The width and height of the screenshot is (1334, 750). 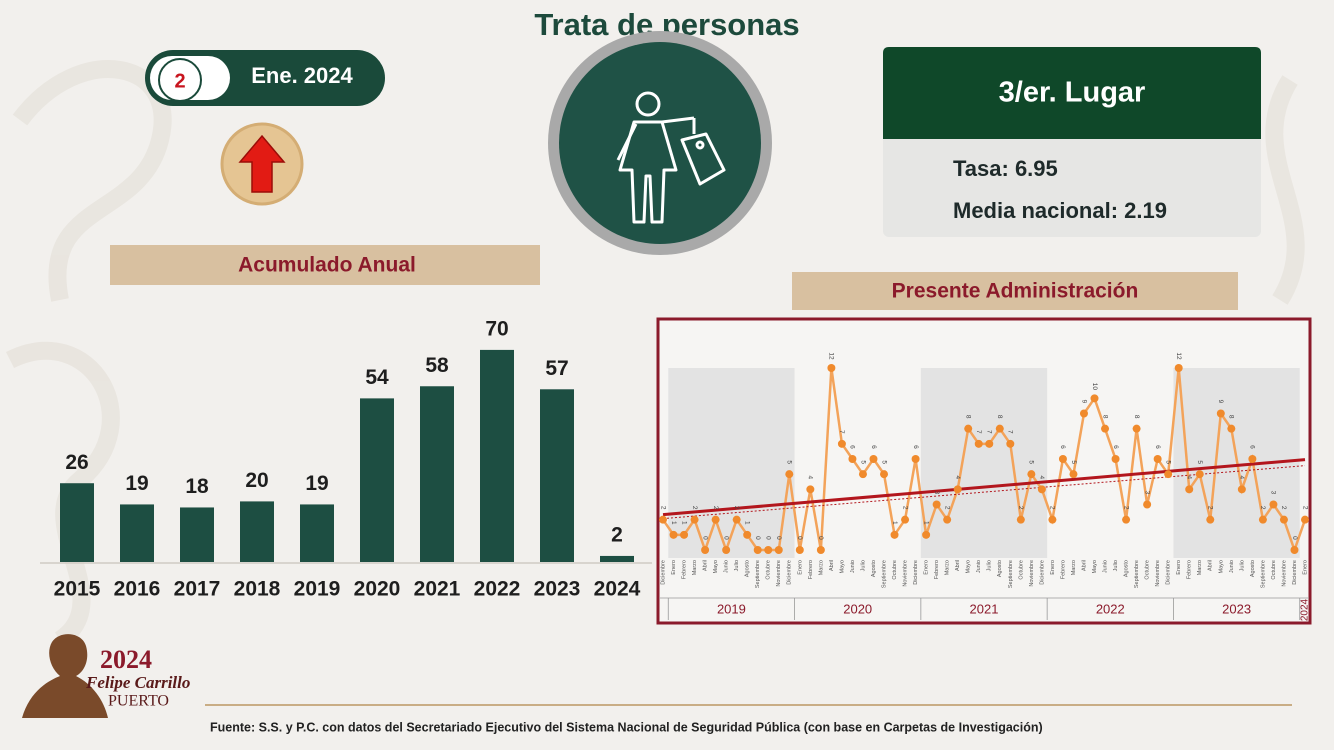 What do you see at coordinates (984, 608) in the screenshot?
I see `year-label: 2021` at bounding box center [984, 608].